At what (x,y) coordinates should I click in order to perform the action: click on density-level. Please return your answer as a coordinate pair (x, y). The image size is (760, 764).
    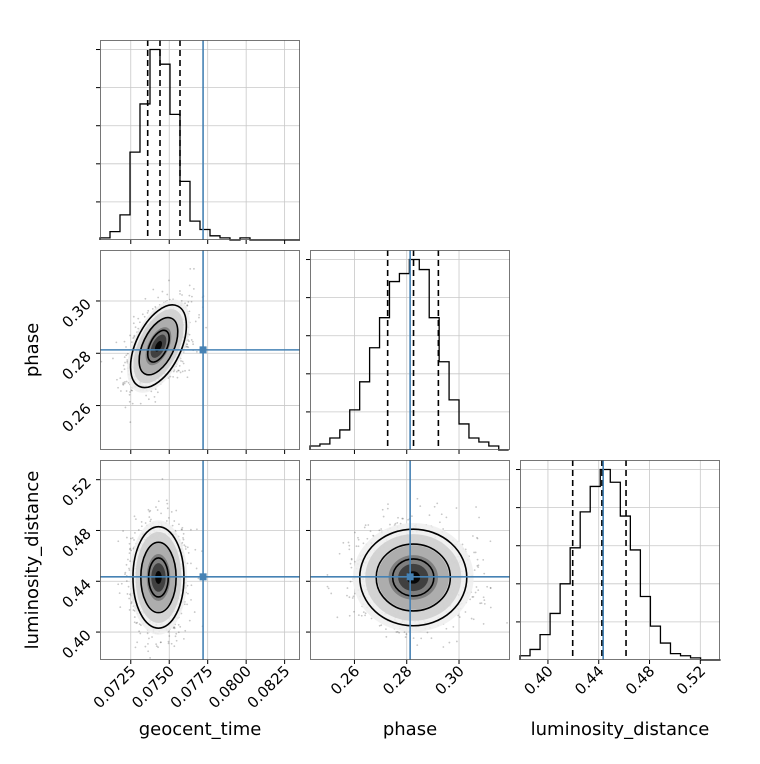
    Looking at the image, I should click on (158, 346).